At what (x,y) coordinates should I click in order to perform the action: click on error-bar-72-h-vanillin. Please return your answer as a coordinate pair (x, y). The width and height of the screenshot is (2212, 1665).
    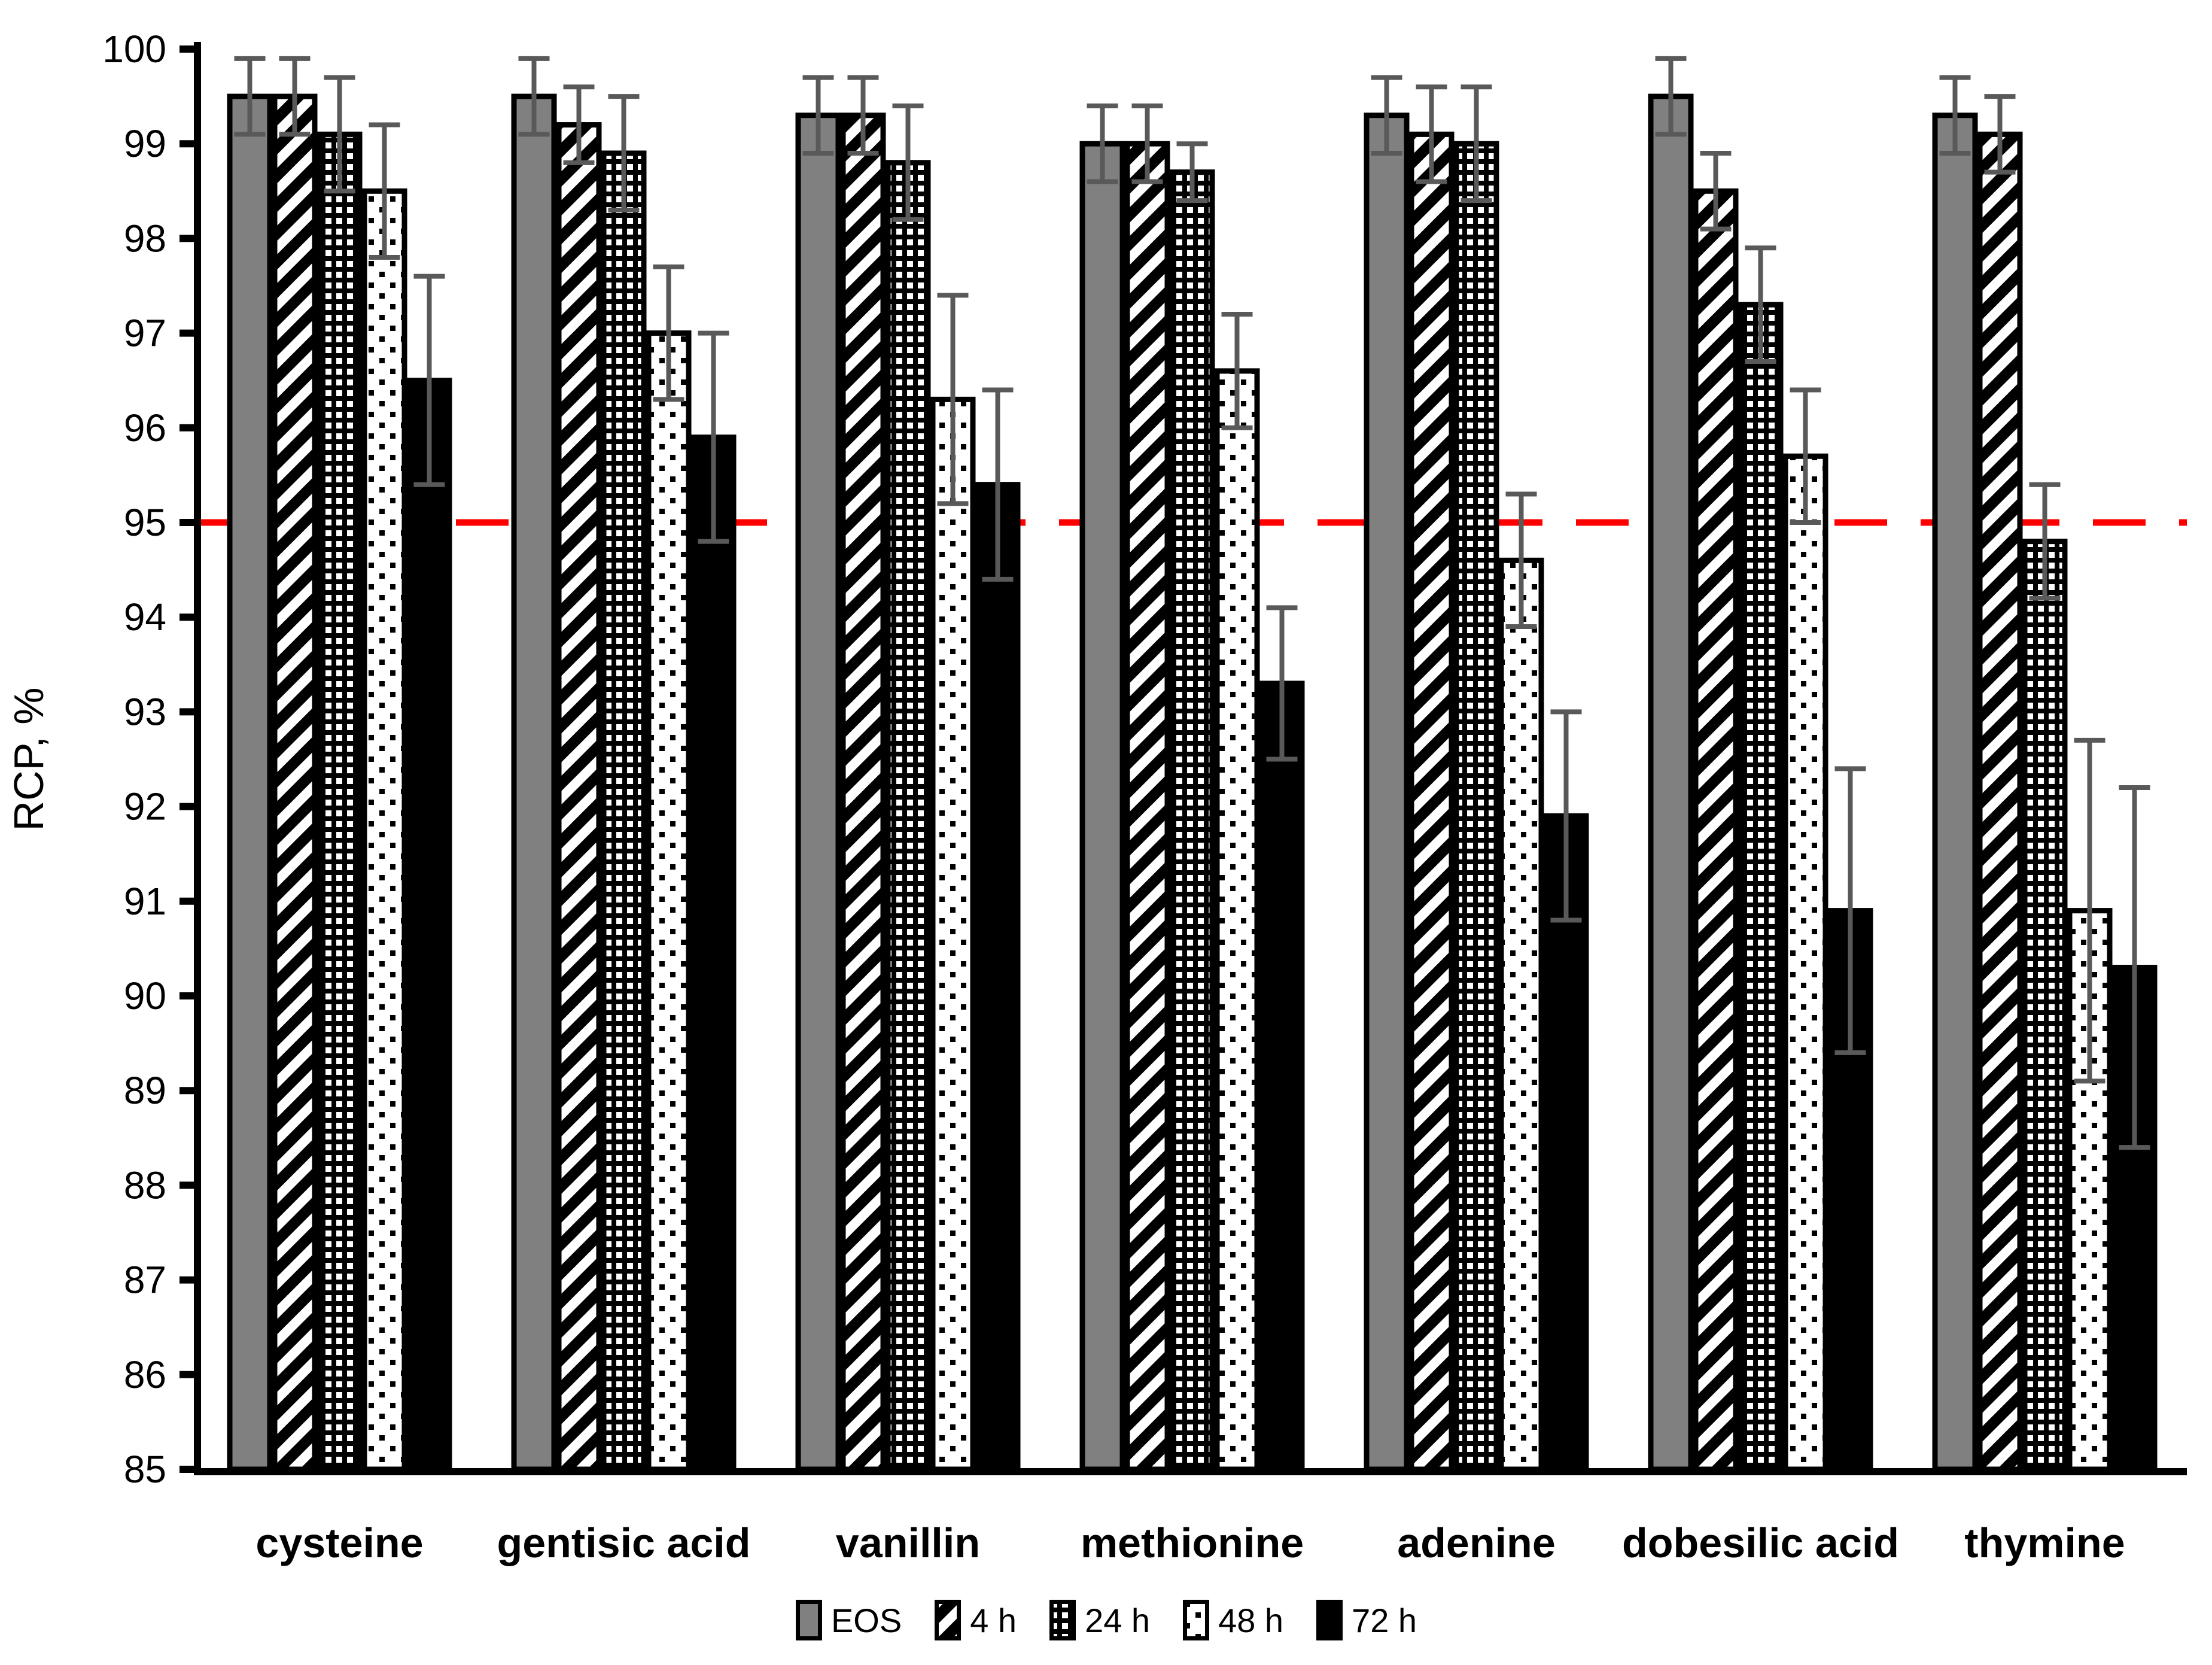
    Looking at the image, I should click on (998, 485).